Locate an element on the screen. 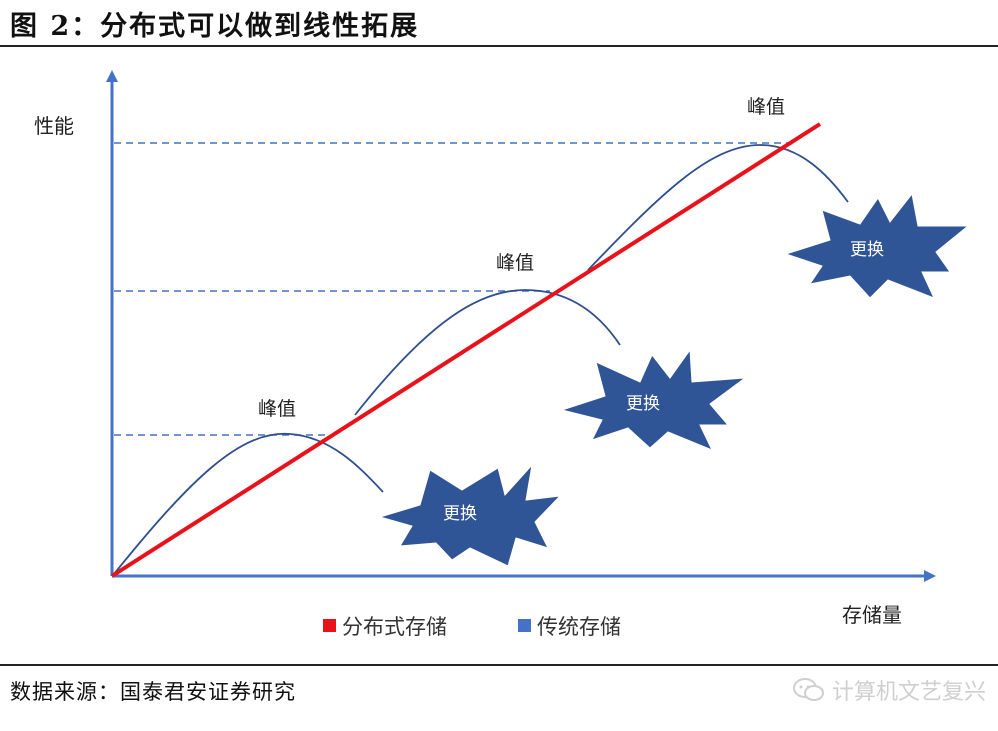  peak-label-3: 峰值 is located at coordinates (766, 107).